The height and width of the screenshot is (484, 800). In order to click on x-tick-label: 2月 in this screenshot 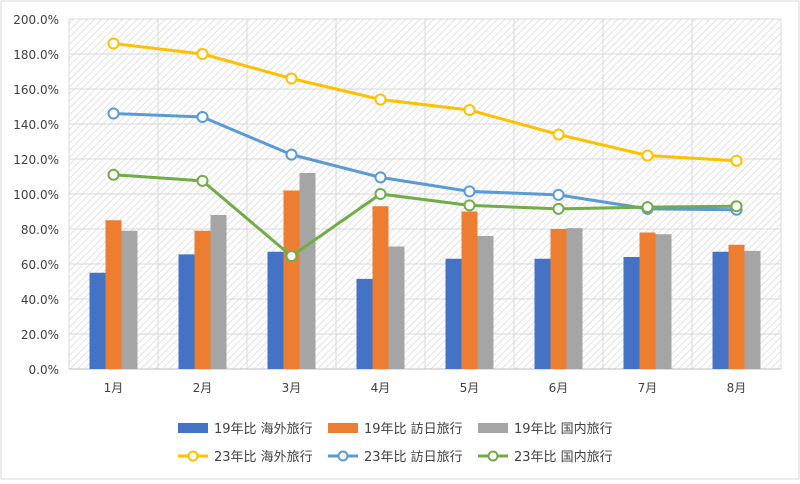, I will do `click(203, 388)`.